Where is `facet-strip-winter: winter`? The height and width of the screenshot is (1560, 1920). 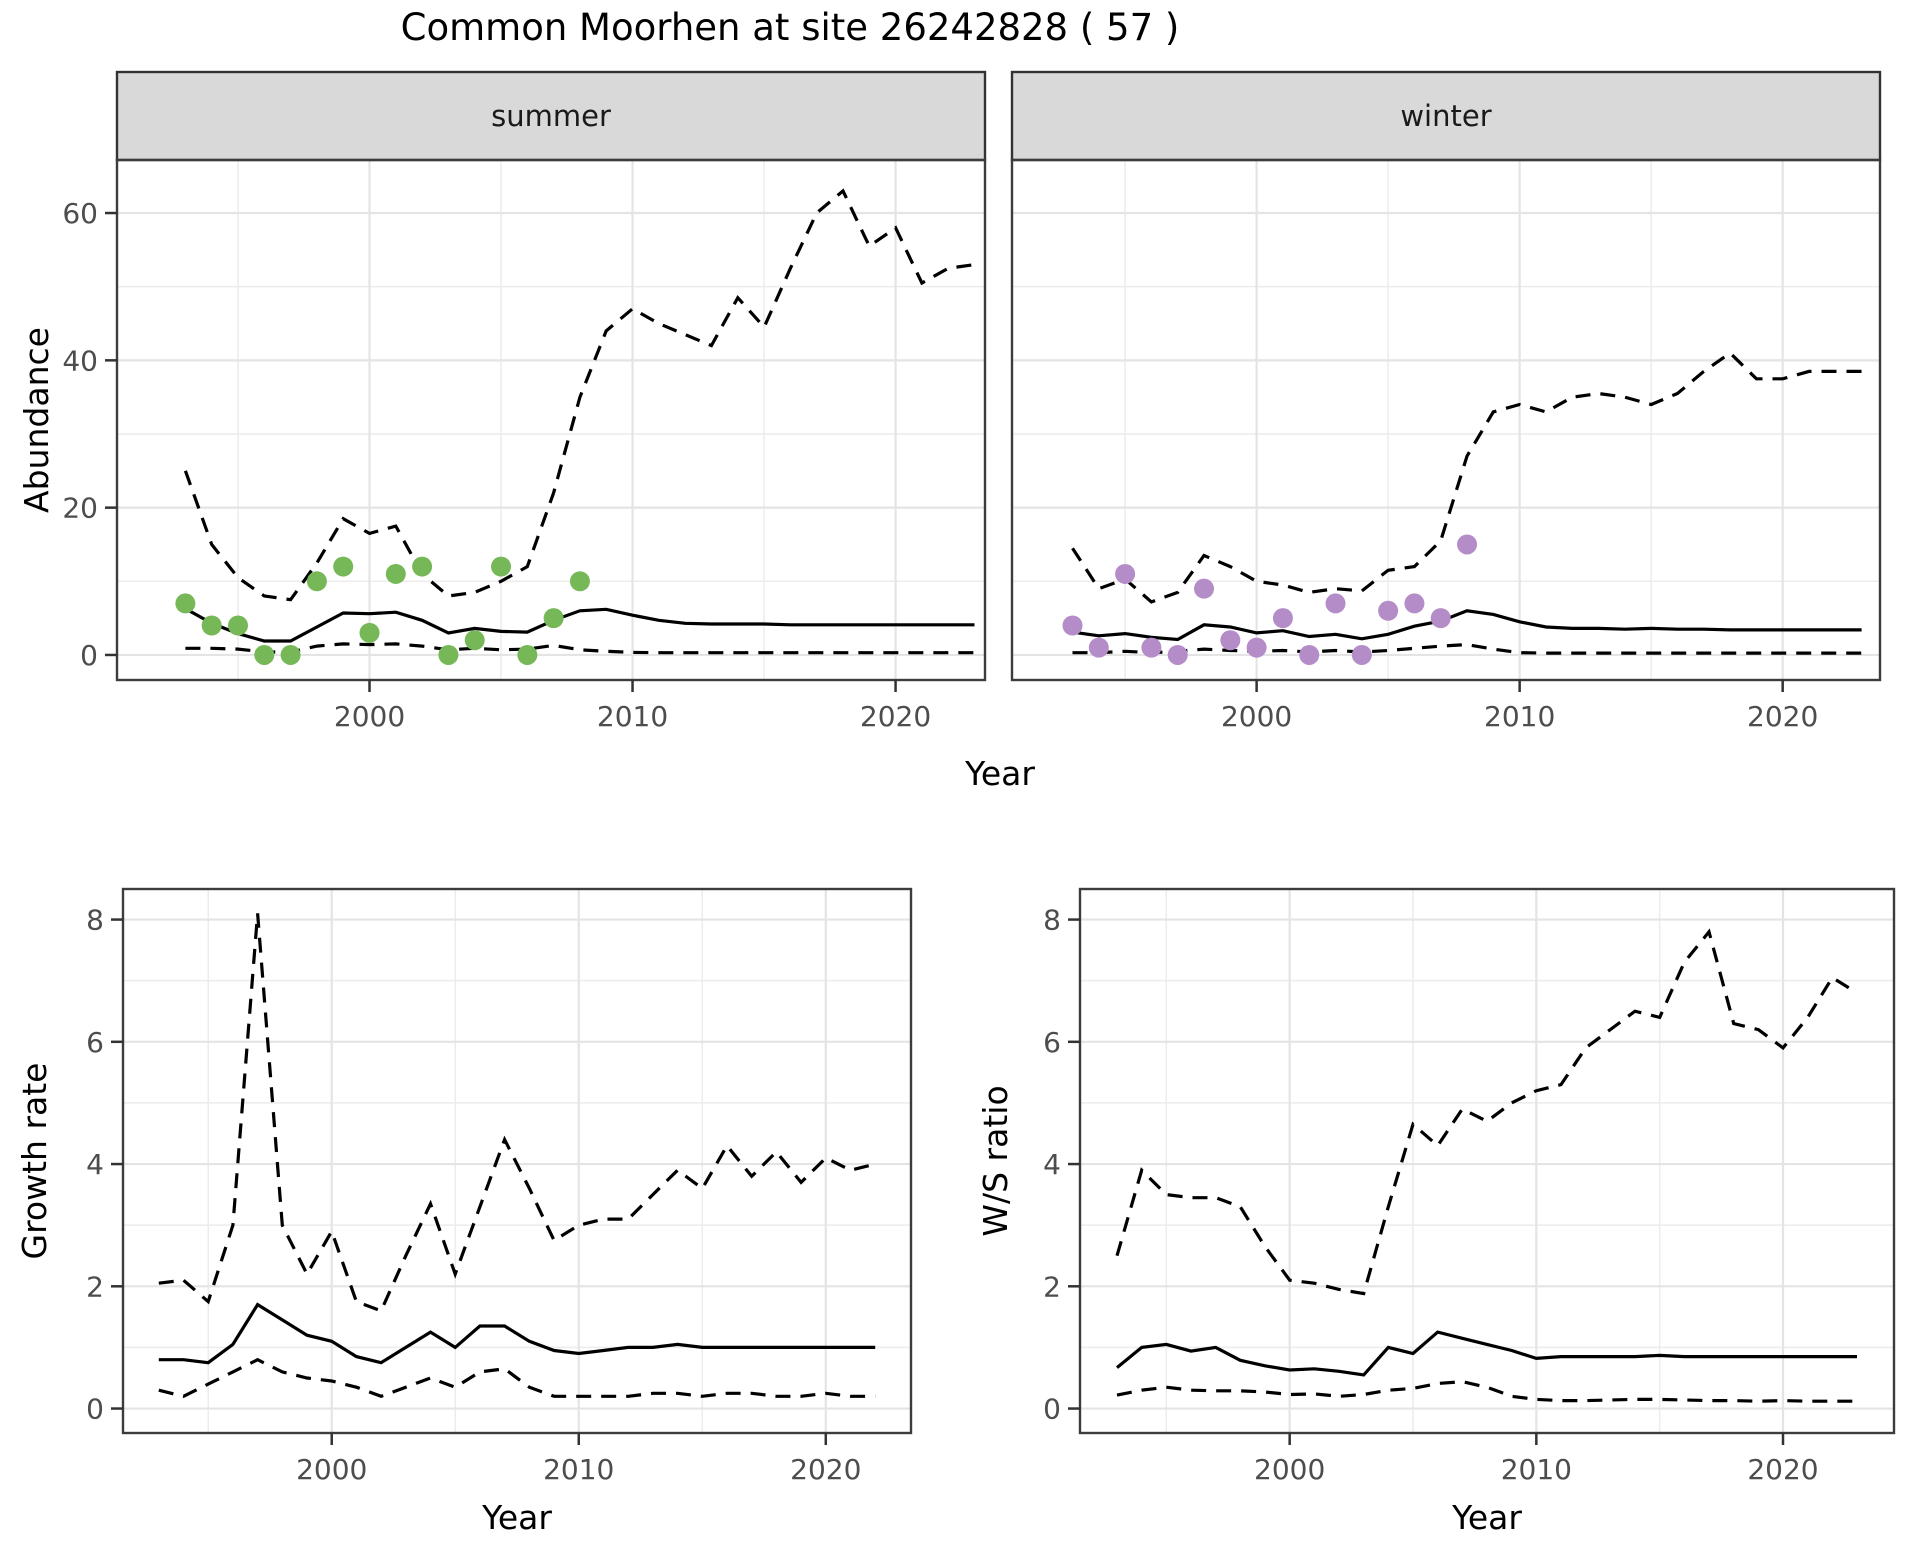
facet-strip-winter: winter is located at coordinates (1446, 116).